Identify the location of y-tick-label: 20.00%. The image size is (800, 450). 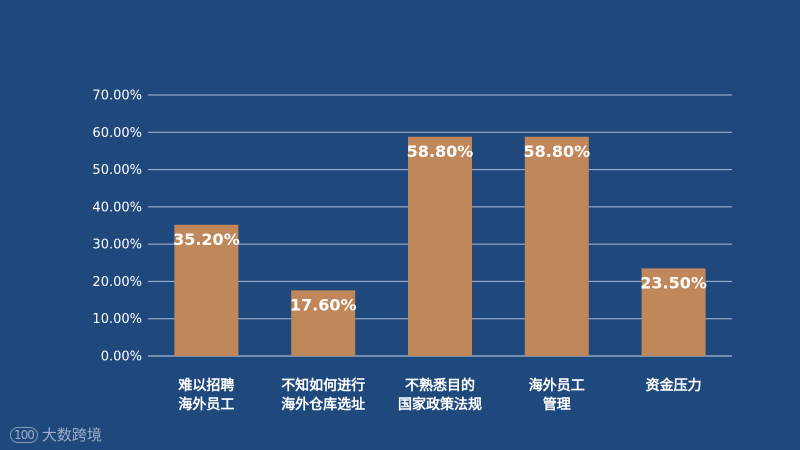
(117, 282).